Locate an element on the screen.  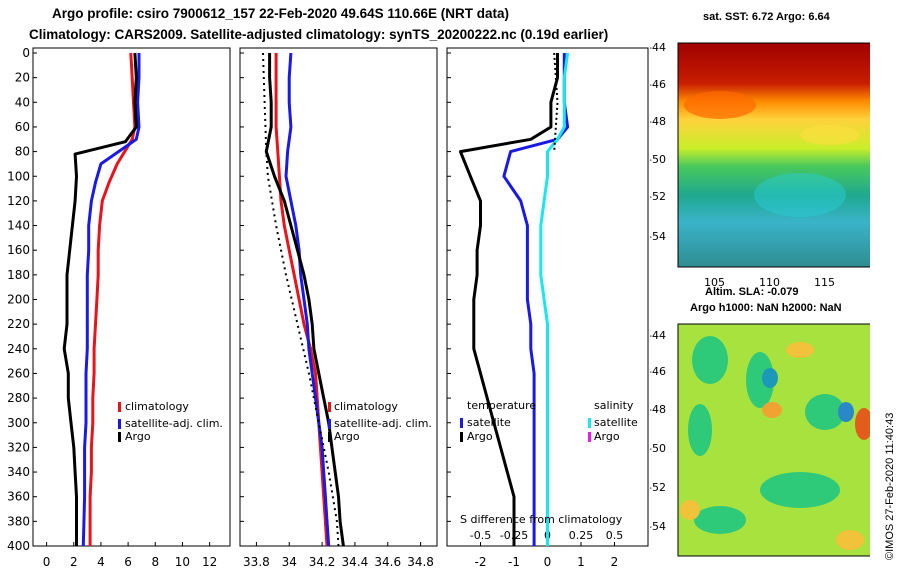
sst-field is located at coordinates (774, 155).